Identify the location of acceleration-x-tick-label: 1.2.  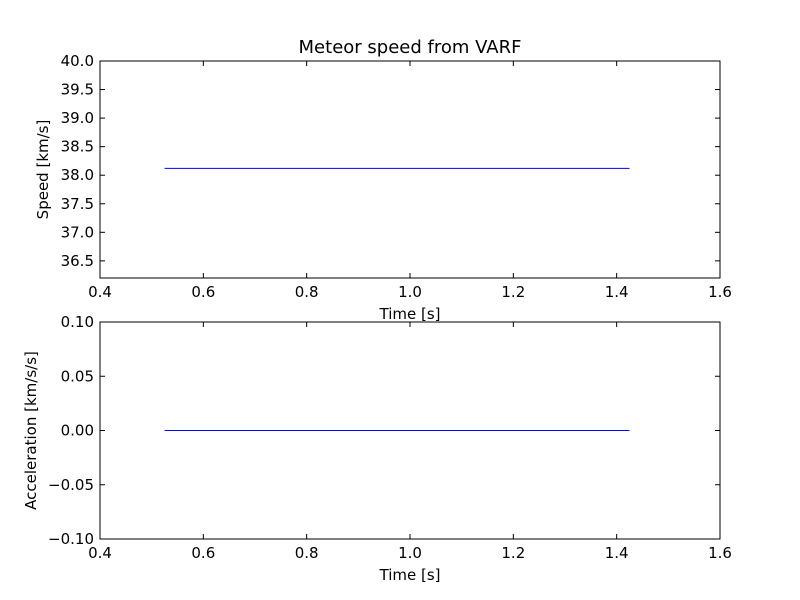
(513, 553).